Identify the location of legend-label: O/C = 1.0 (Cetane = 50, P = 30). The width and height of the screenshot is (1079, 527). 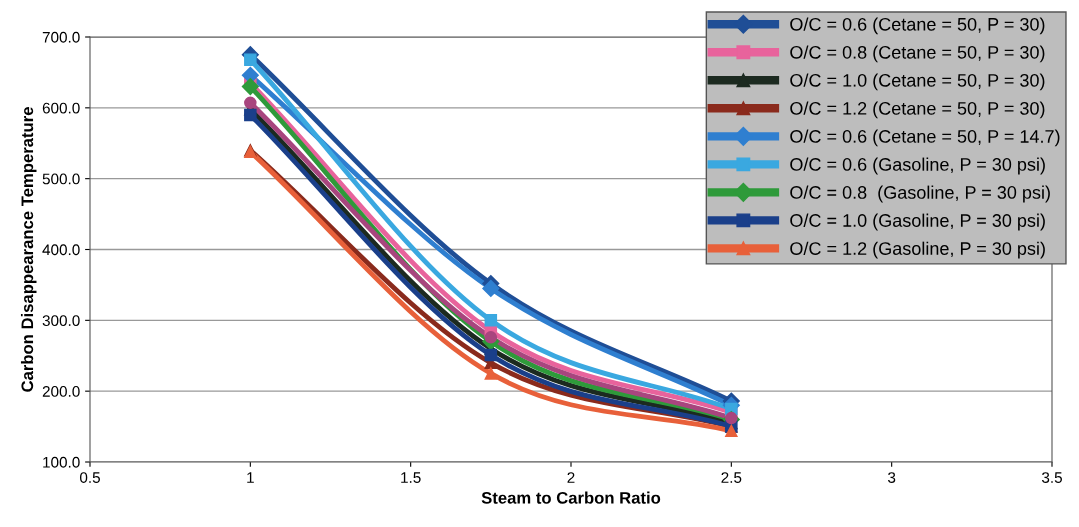
(917, 82).